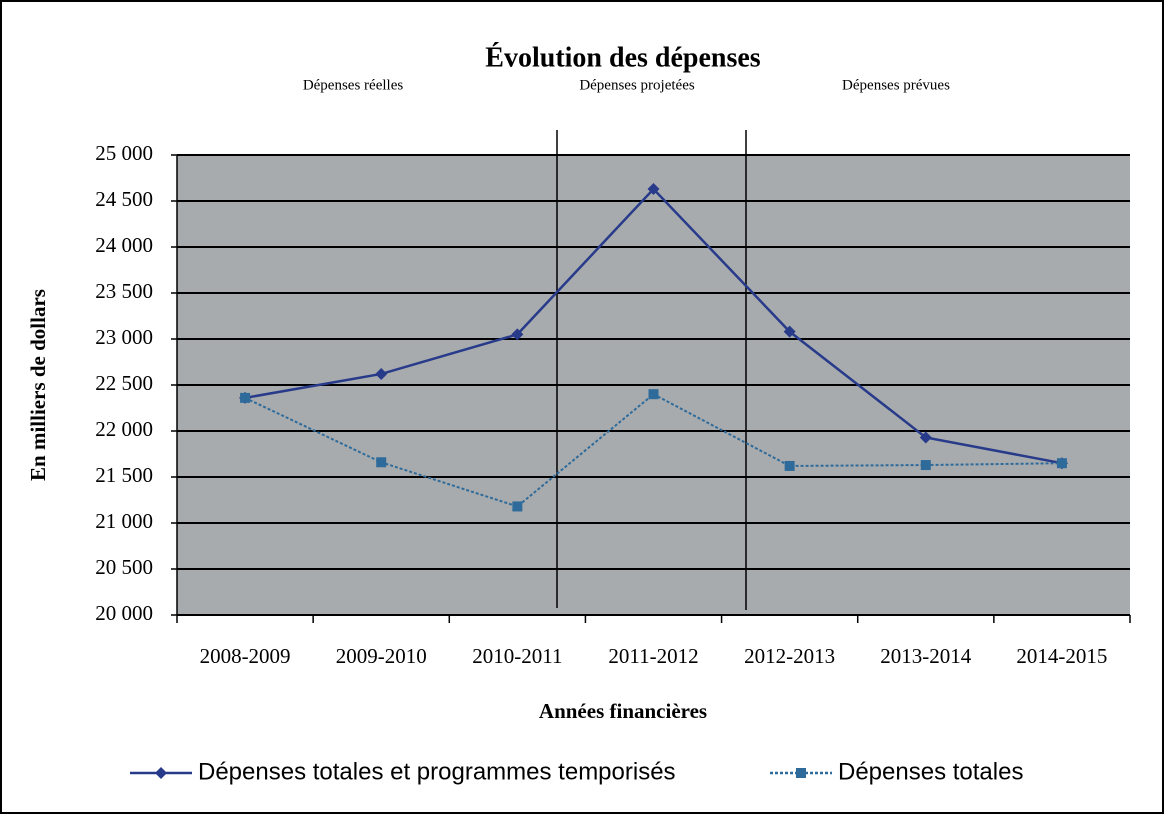 The width and height of the screenshot is (1165, 815). I want to click on y-tick-label: 25 000, so click(124, 153).